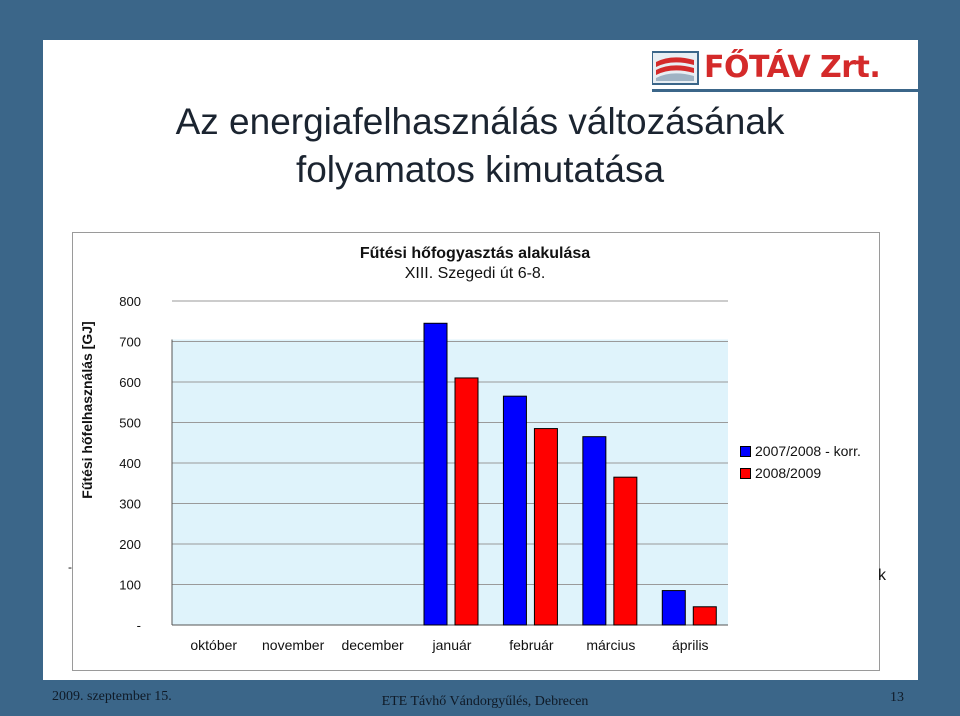  Describe the element at coordinates (594, 531) in the screenshot. I see `bar-március-0` at that location.